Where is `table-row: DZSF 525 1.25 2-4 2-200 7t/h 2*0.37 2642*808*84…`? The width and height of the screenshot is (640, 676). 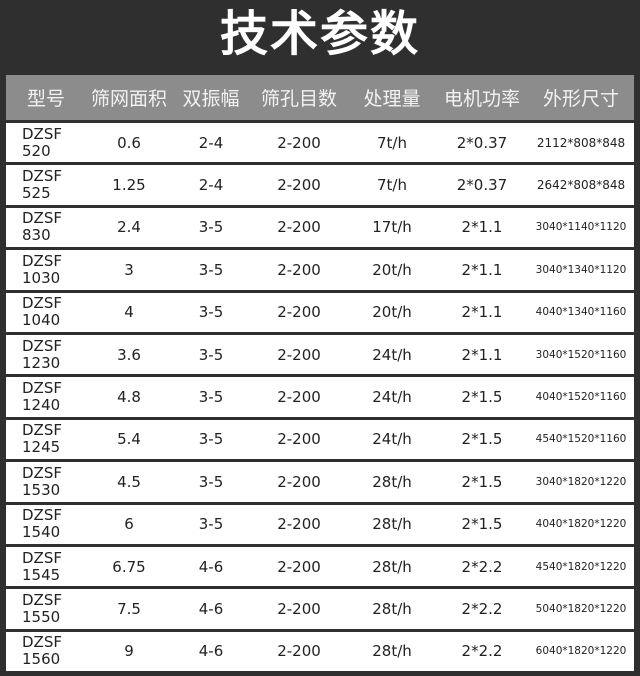
table-row: DZSF 525 1.25 2-4 2-200 7t/h 2*0.37 2642*808*84… is located at coordinates (320, 185).